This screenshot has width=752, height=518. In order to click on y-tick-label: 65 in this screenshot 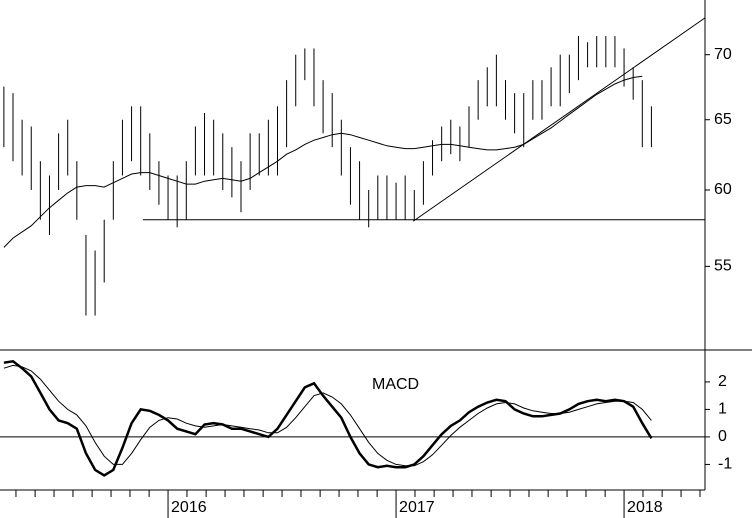, I will do `click(723, 119)`.